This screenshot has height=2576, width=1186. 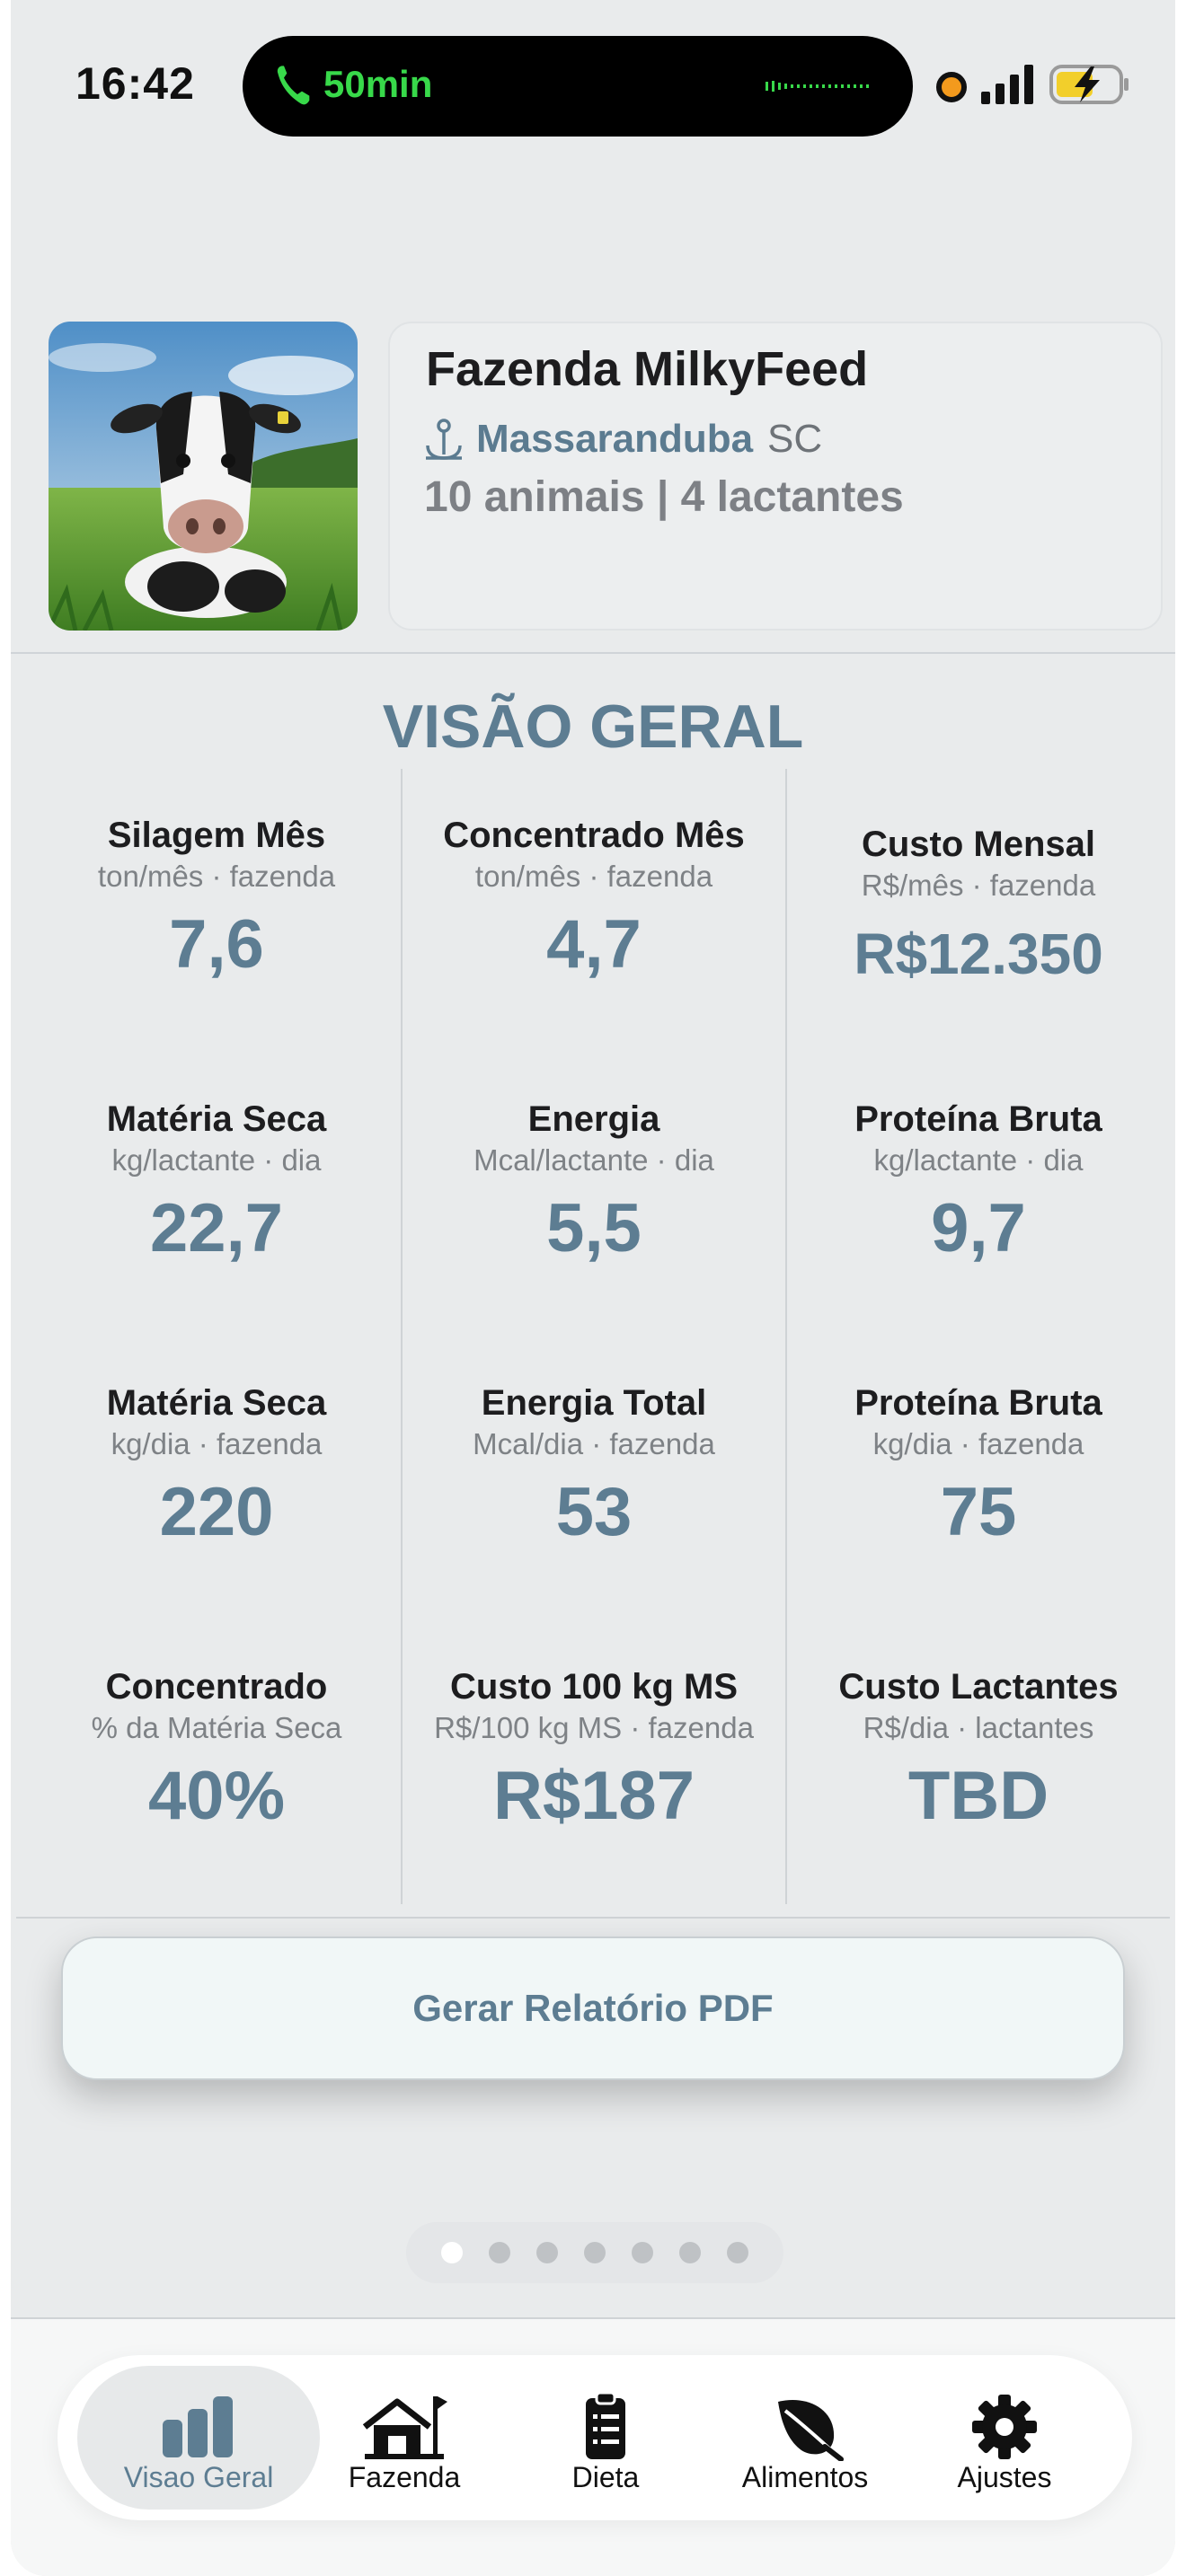 What do you see at coordinates (216, 835) in the screenshot?
I see `metric-label: Silagem Mês` at bounding box center [216, 835].